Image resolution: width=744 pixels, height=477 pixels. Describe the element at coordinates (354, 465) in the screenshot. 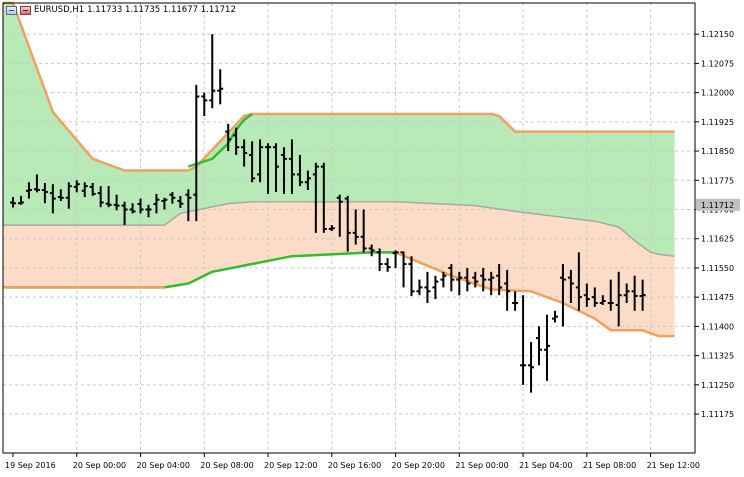

I see `time-tick-label: 20 Sep 16:00` at that location.